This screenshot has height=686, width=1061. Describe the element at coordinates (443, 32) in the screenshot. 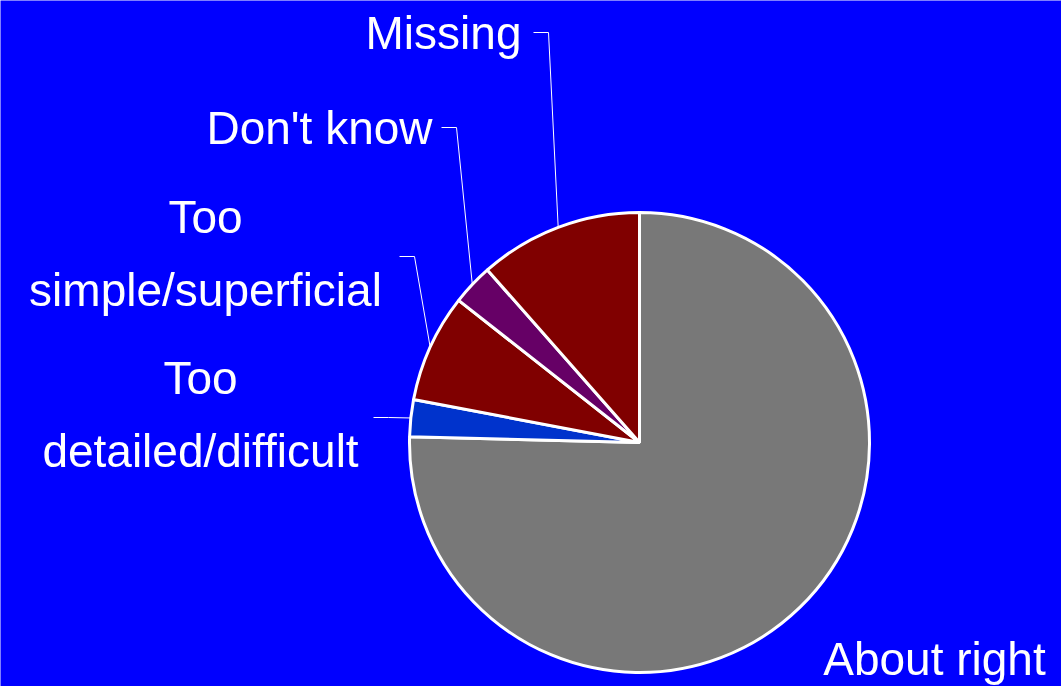

I see `slice-label: Missing` at that location.